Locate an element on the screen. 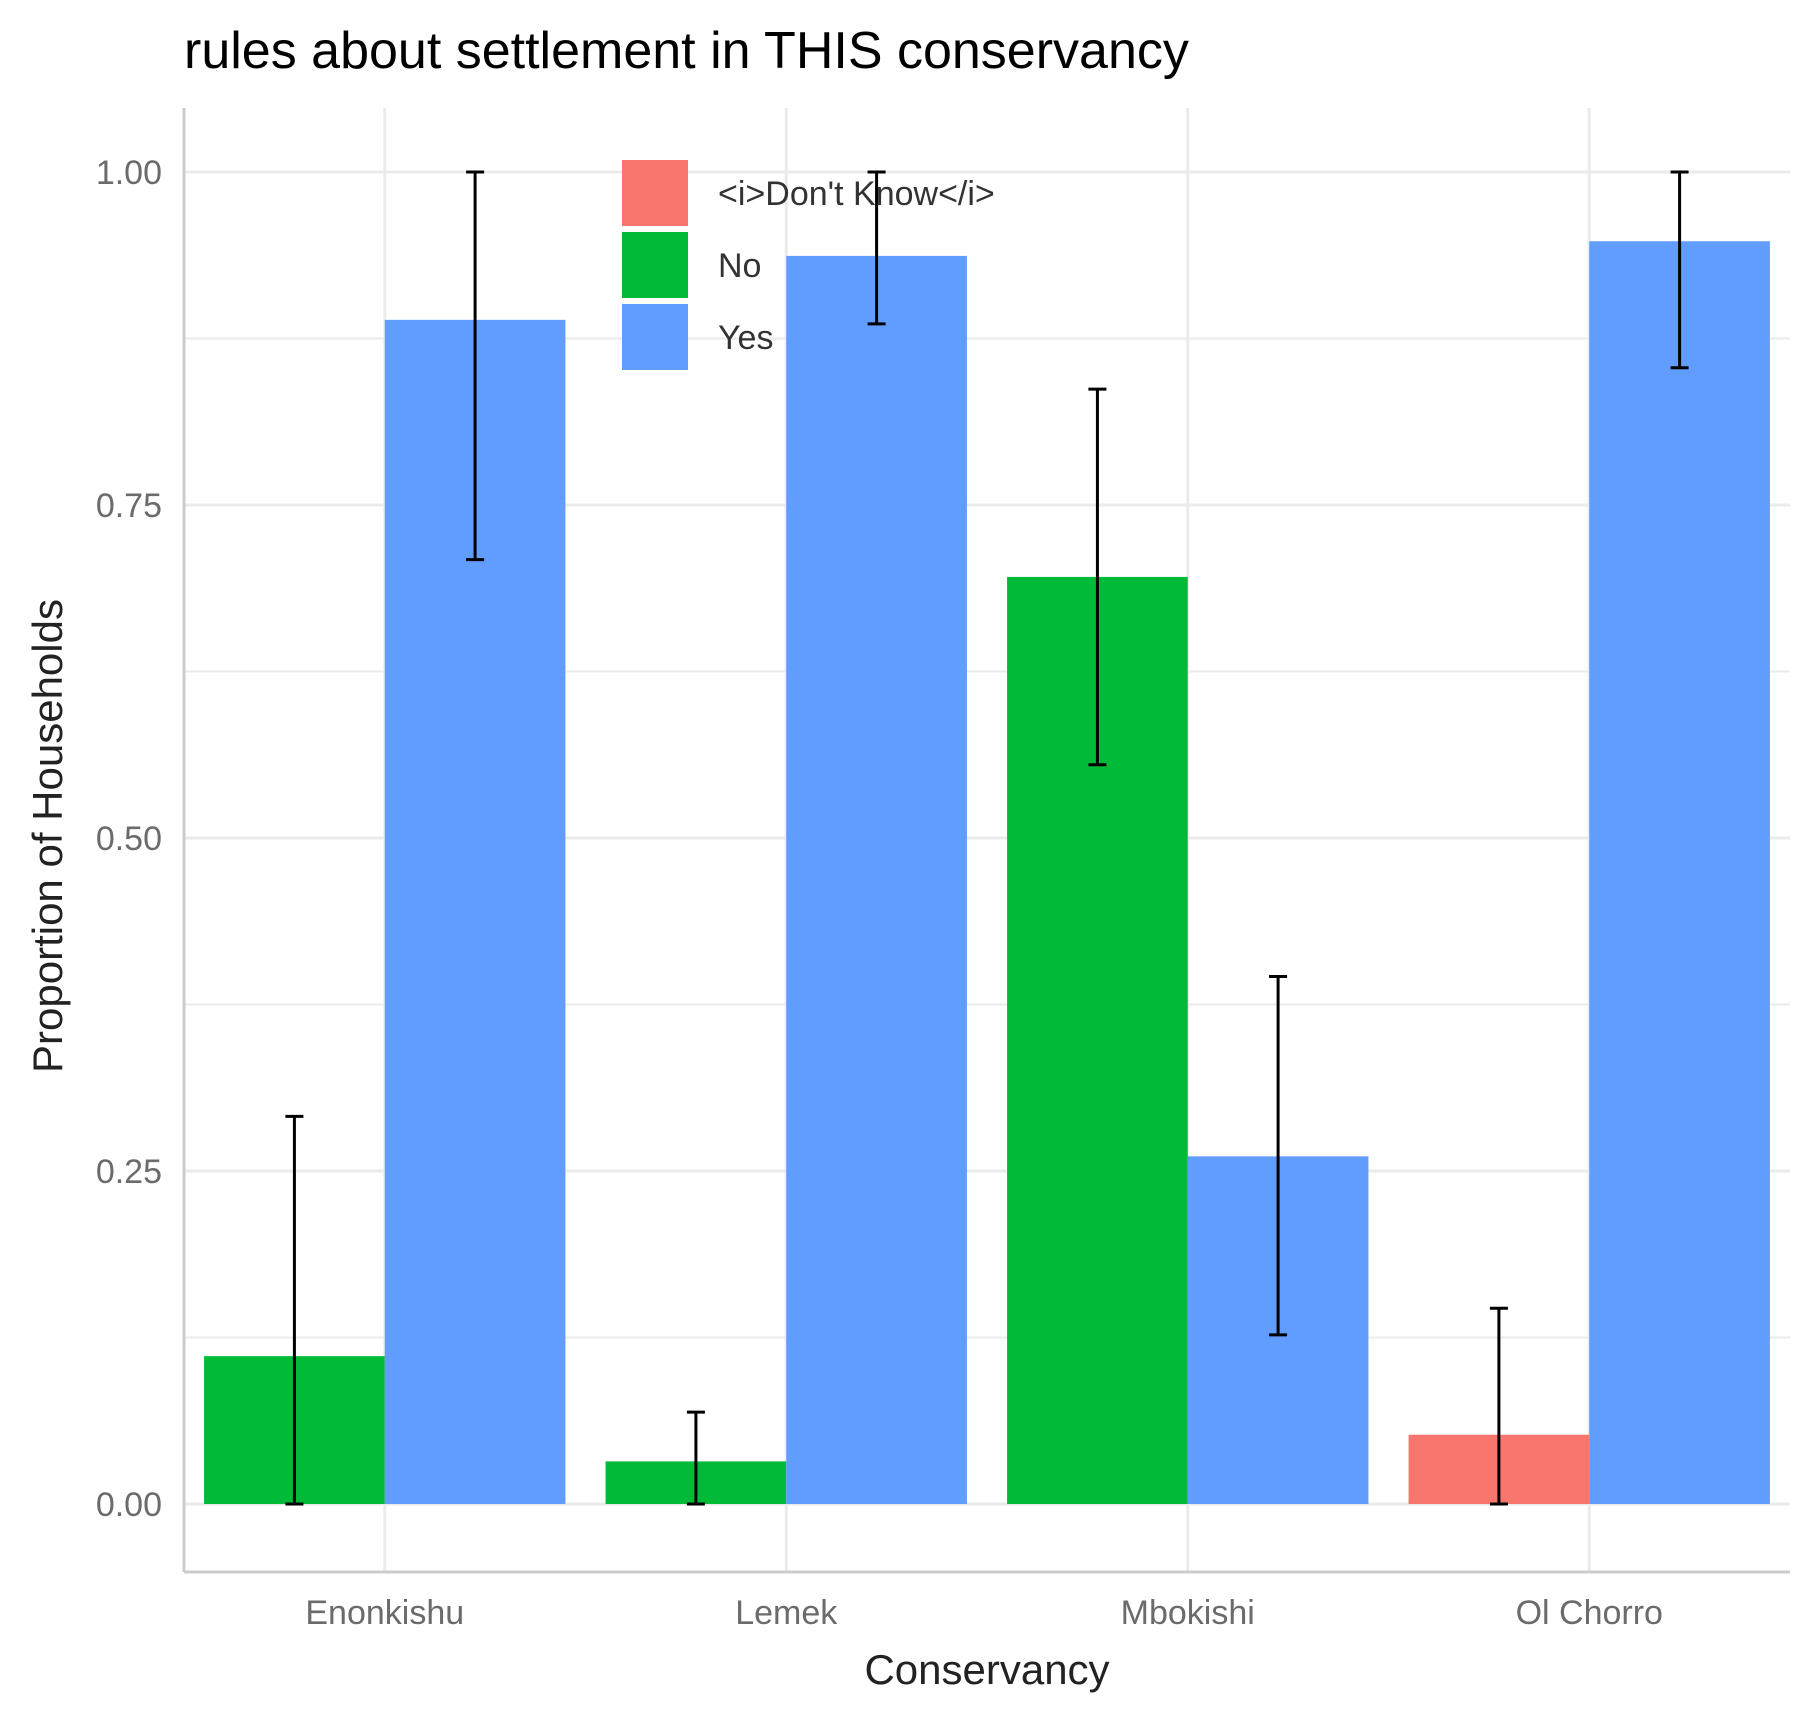  y-axis-title: Proportion of Households is located at coordinates (47, 836).